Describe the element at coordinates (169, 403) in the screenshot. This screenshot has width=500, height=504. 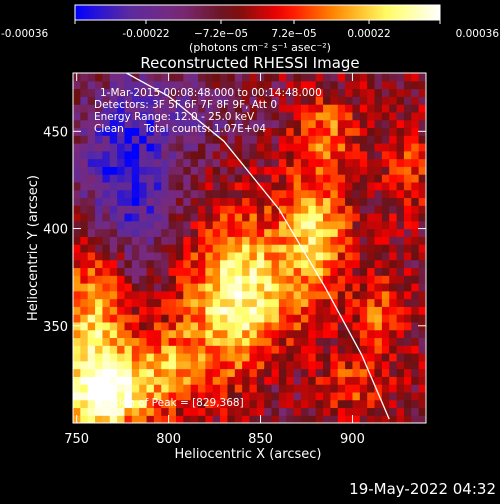
I see `annotation-peak: Position of Peak = [829,368]` at that location.